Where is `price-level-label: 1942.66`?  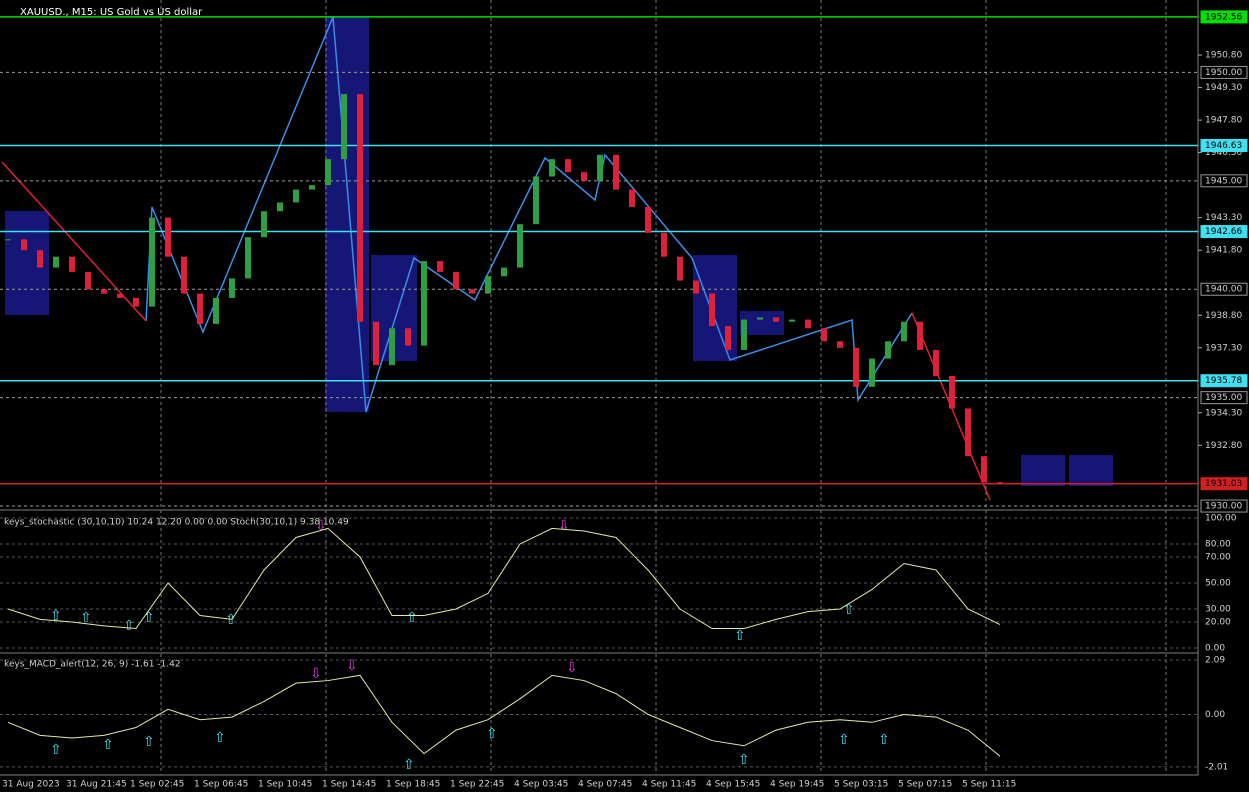 price-level-label: 1942.66 is located at coordinates (1223, 232).